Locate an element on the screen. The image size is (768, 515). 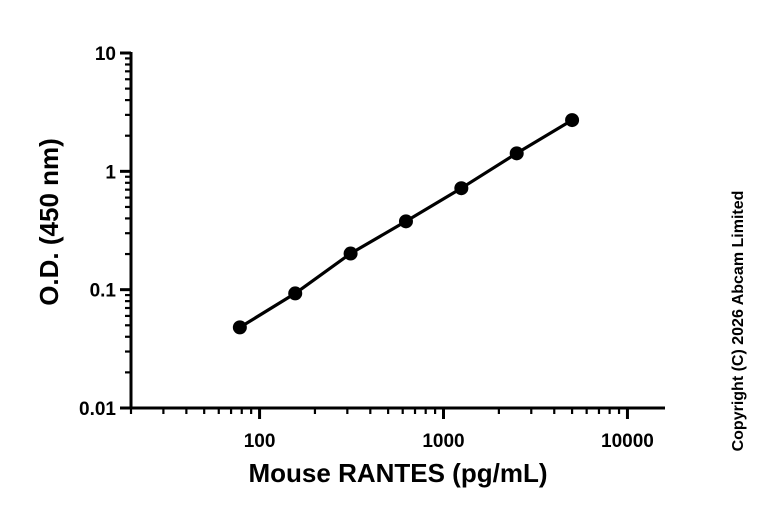
y-tick-labels: 0.01 0.1 1 10 is located at coordinates (97, 232).